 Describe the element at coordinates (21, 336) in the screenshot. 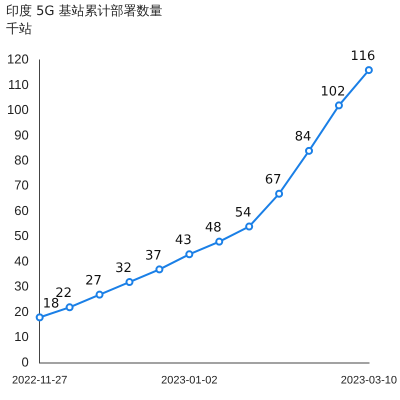

I see `y-tick-label: 10` at that location.